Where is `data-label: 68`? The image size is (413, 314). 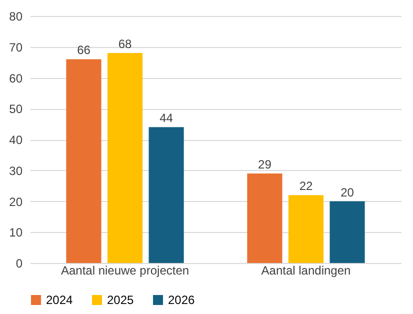 data-label: 68 is located at coordinates (125, 44).